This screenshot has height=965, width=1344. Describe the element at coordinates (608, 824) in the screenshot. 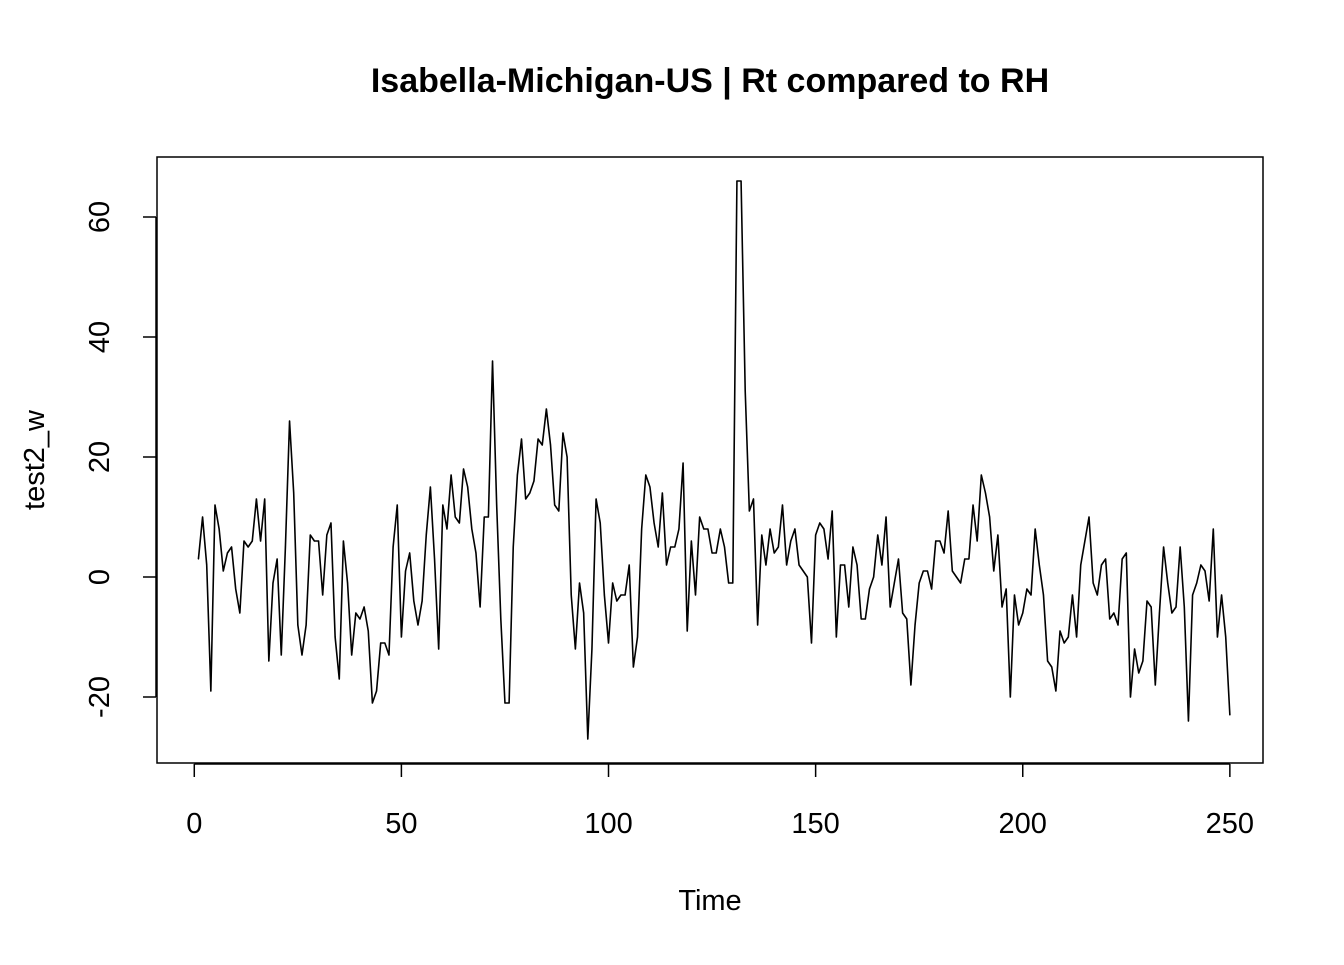

I see `x-tick-label: 100` at that location.